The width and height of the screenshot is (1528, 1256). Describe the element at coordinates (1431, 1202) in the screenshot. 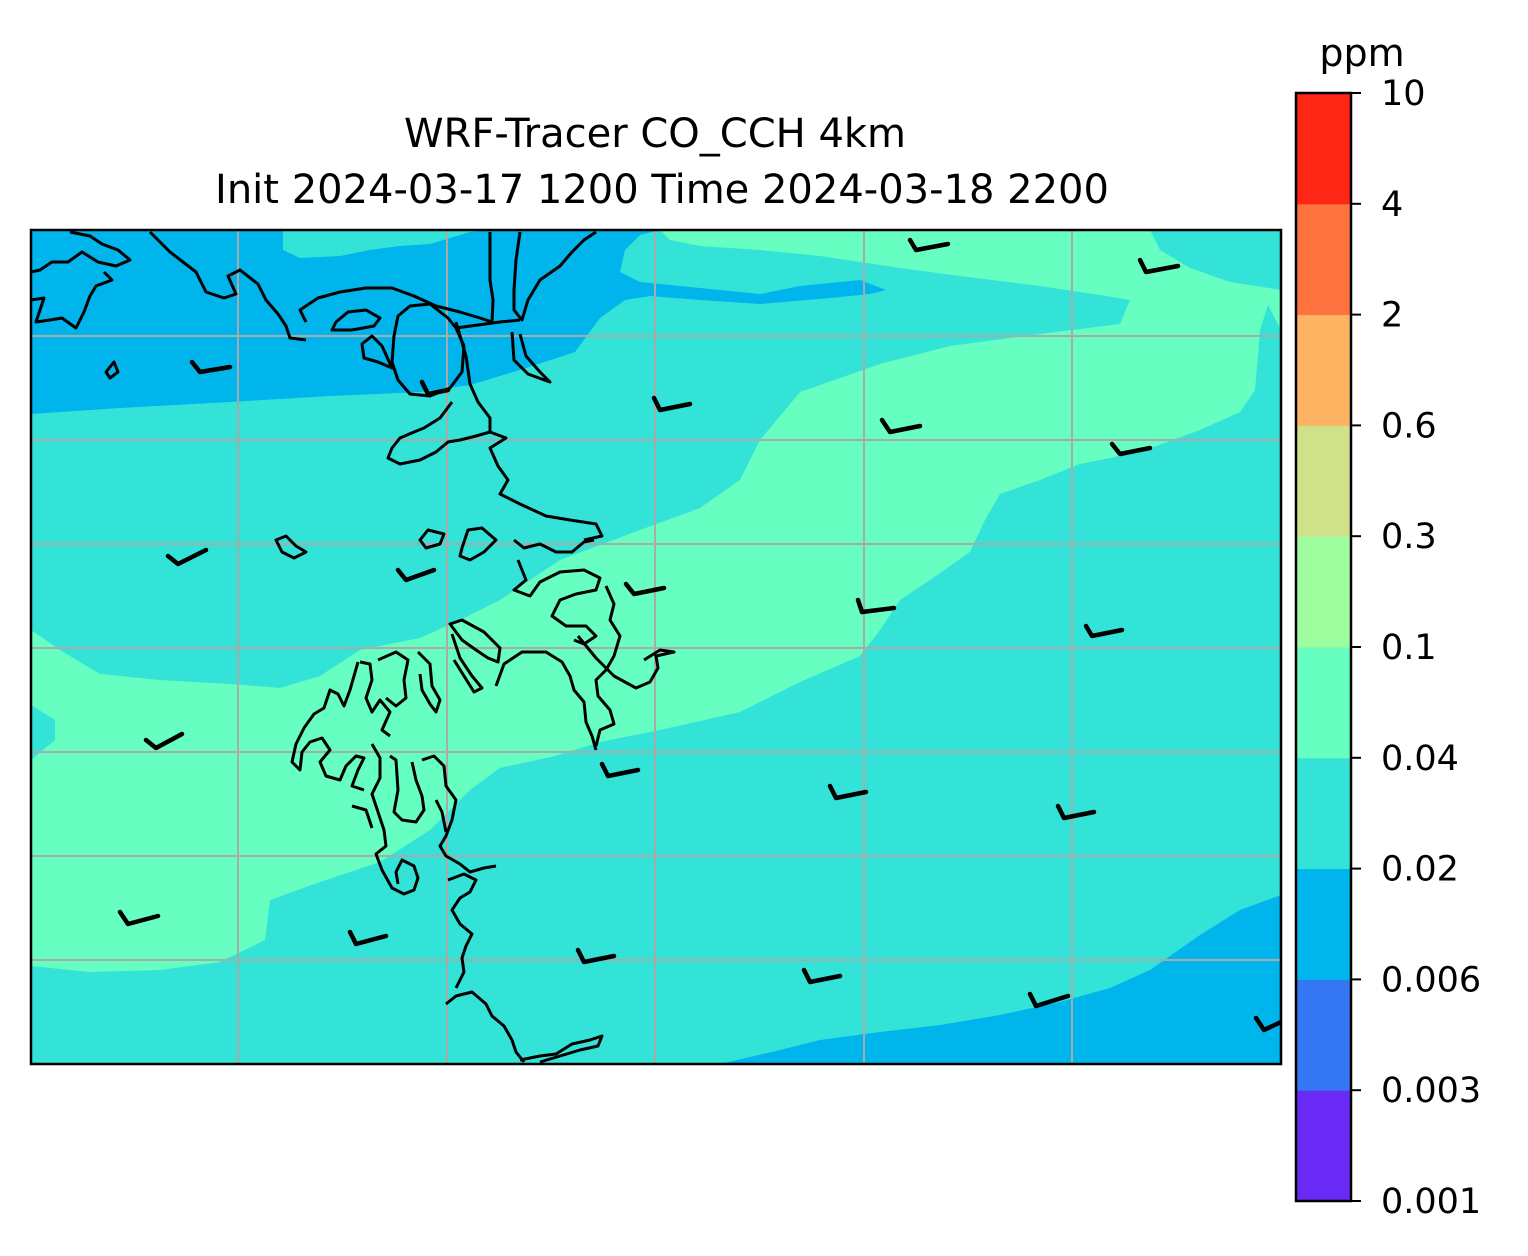

I see `colorbar-tick-label: 0.001` at that location.